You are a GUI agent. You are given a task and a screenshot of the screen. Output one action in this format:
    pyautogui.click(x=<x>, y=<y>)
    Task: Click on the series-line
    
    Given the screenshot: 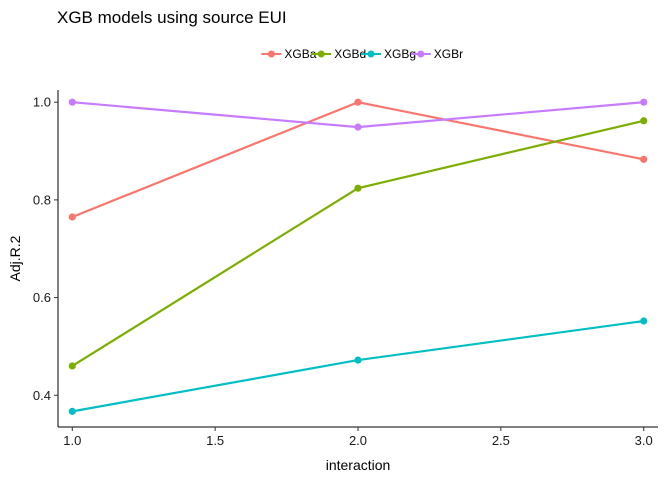 What is the action you would take?
    pyautogui.click(x=358, y=115)
    